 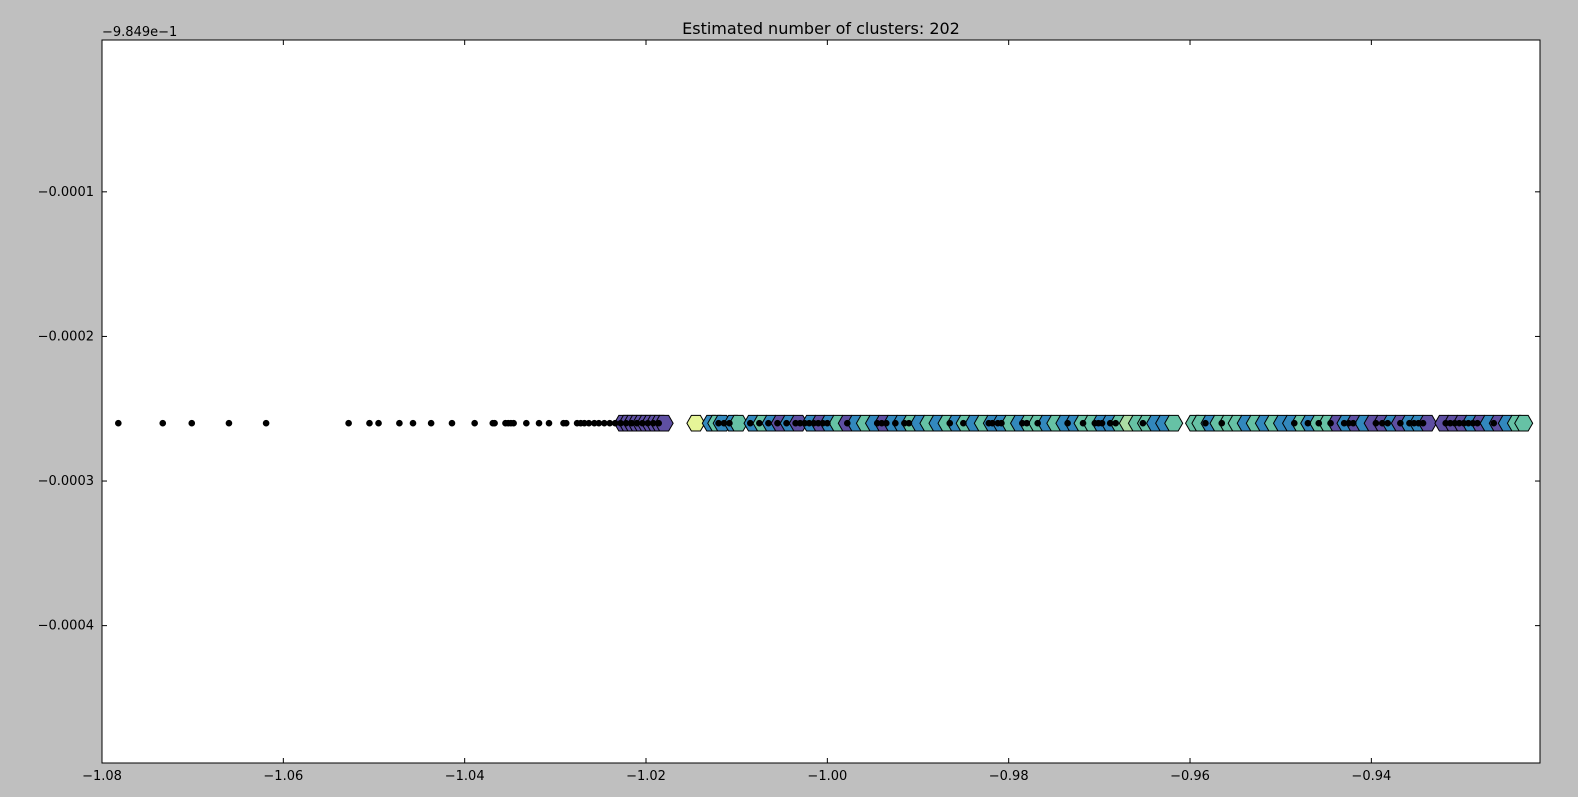 What do you see at coordinates (821, 28) in the screenshot?
I see `chart-title: Estimated number of clusters: 202` at bounding box center [821, 28].